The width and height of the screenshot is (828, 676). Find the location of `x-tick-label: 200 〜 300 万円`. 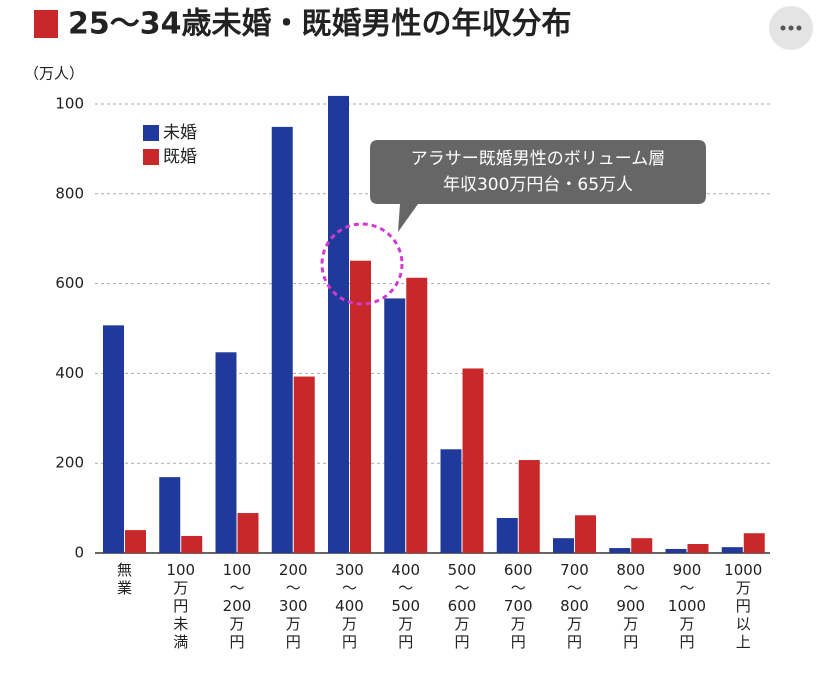

x-tick-label: 200 〜 300 万円 is located at coordinates (293, 606).